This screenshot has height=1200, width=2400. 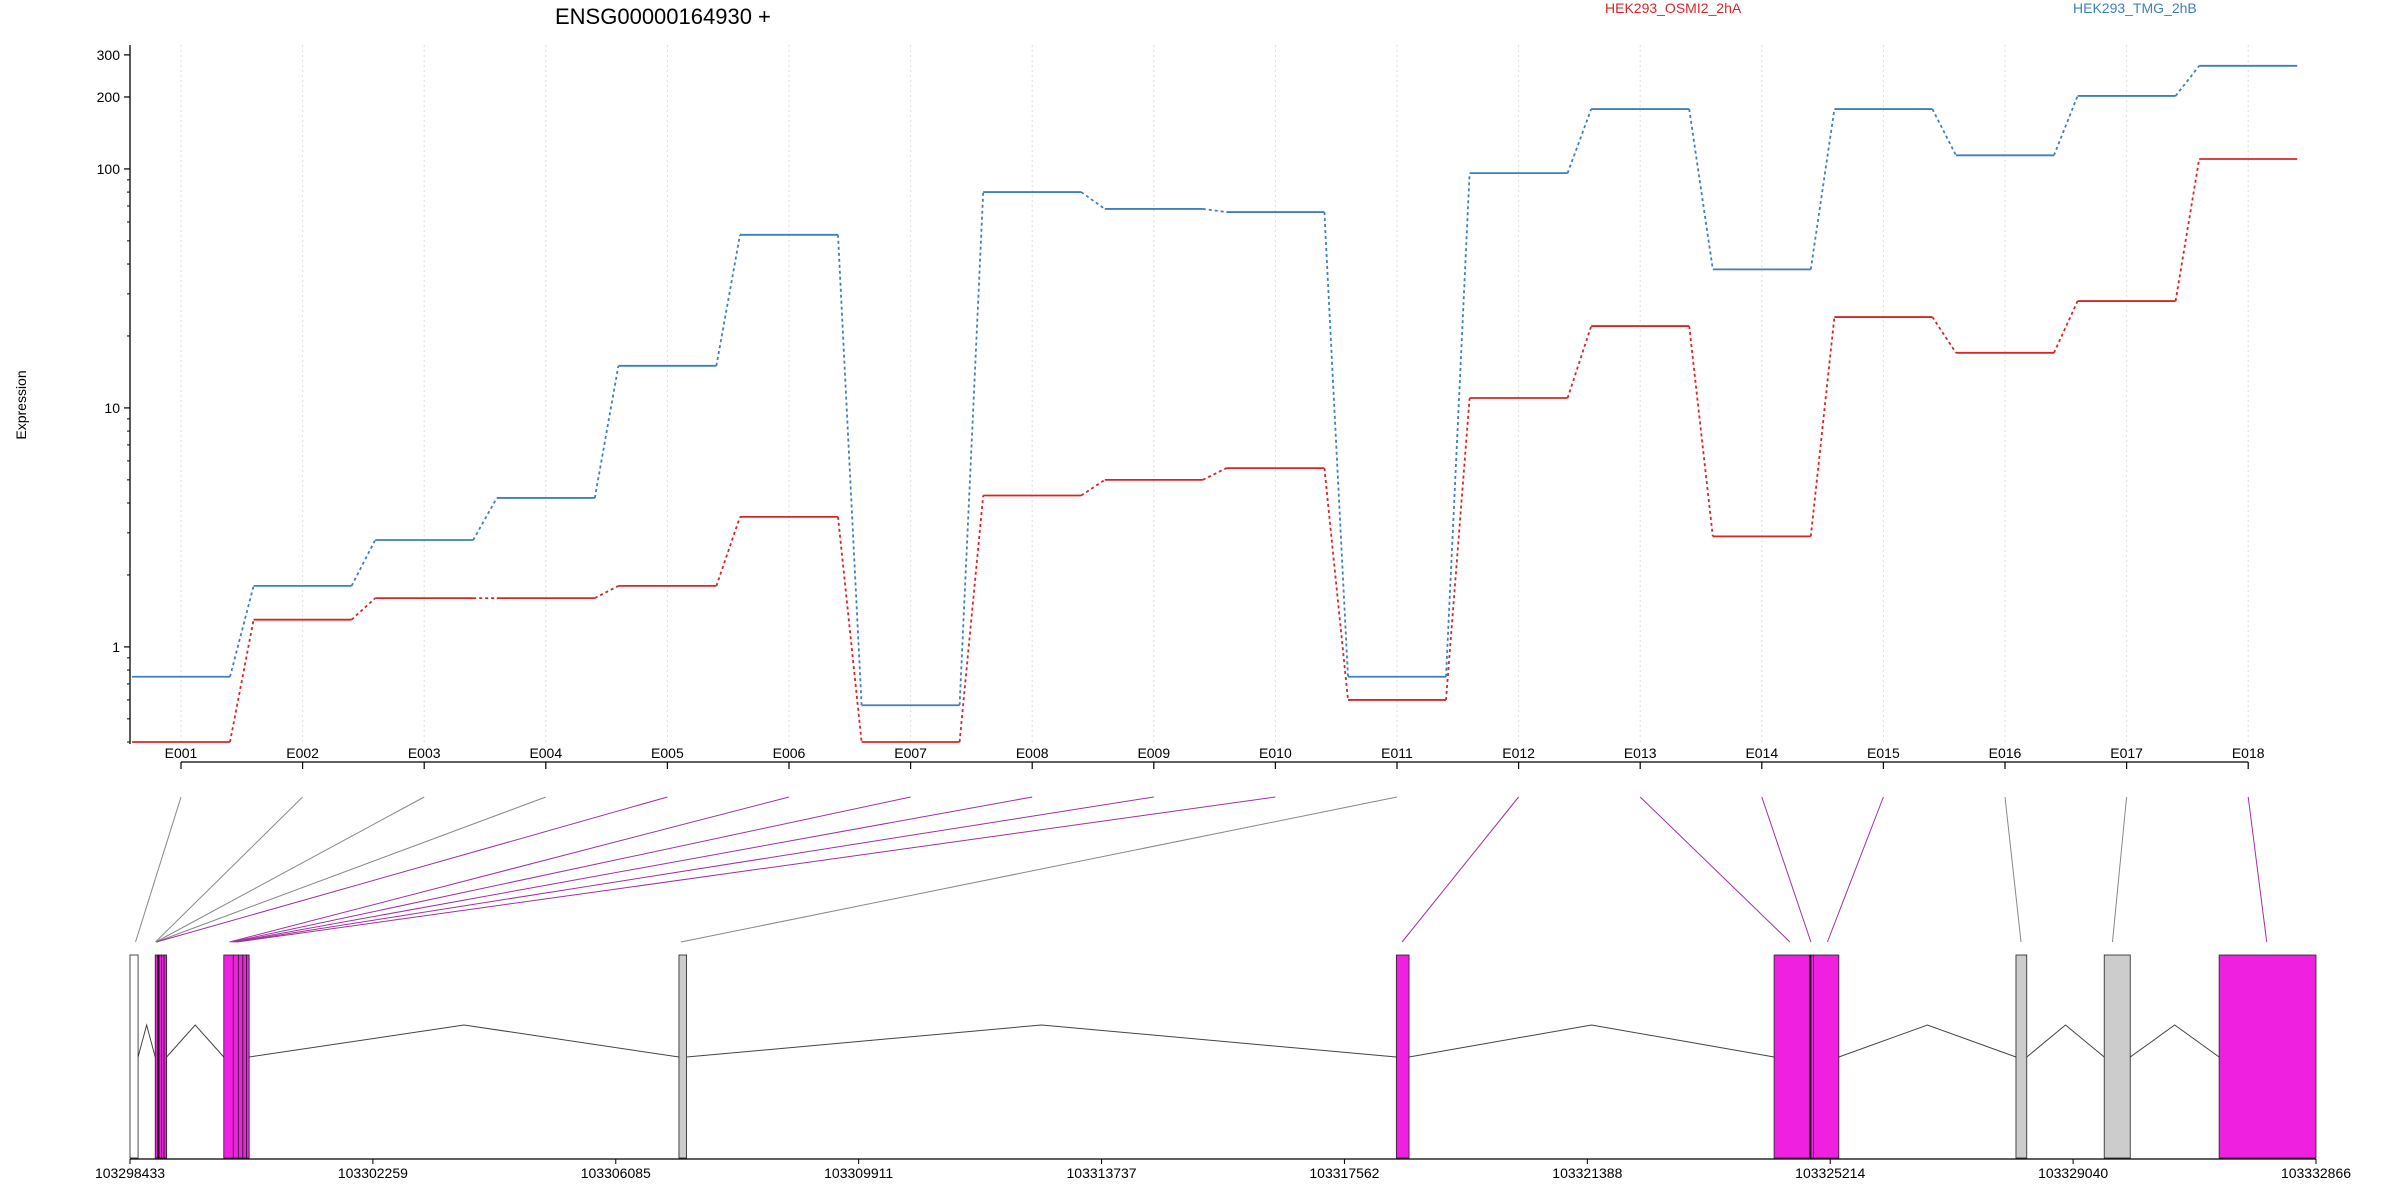 What do you see at coordinates (1397, 753) in the screenshot?
I see `x-tick-label: E011` at bounding box center [1397, 753].